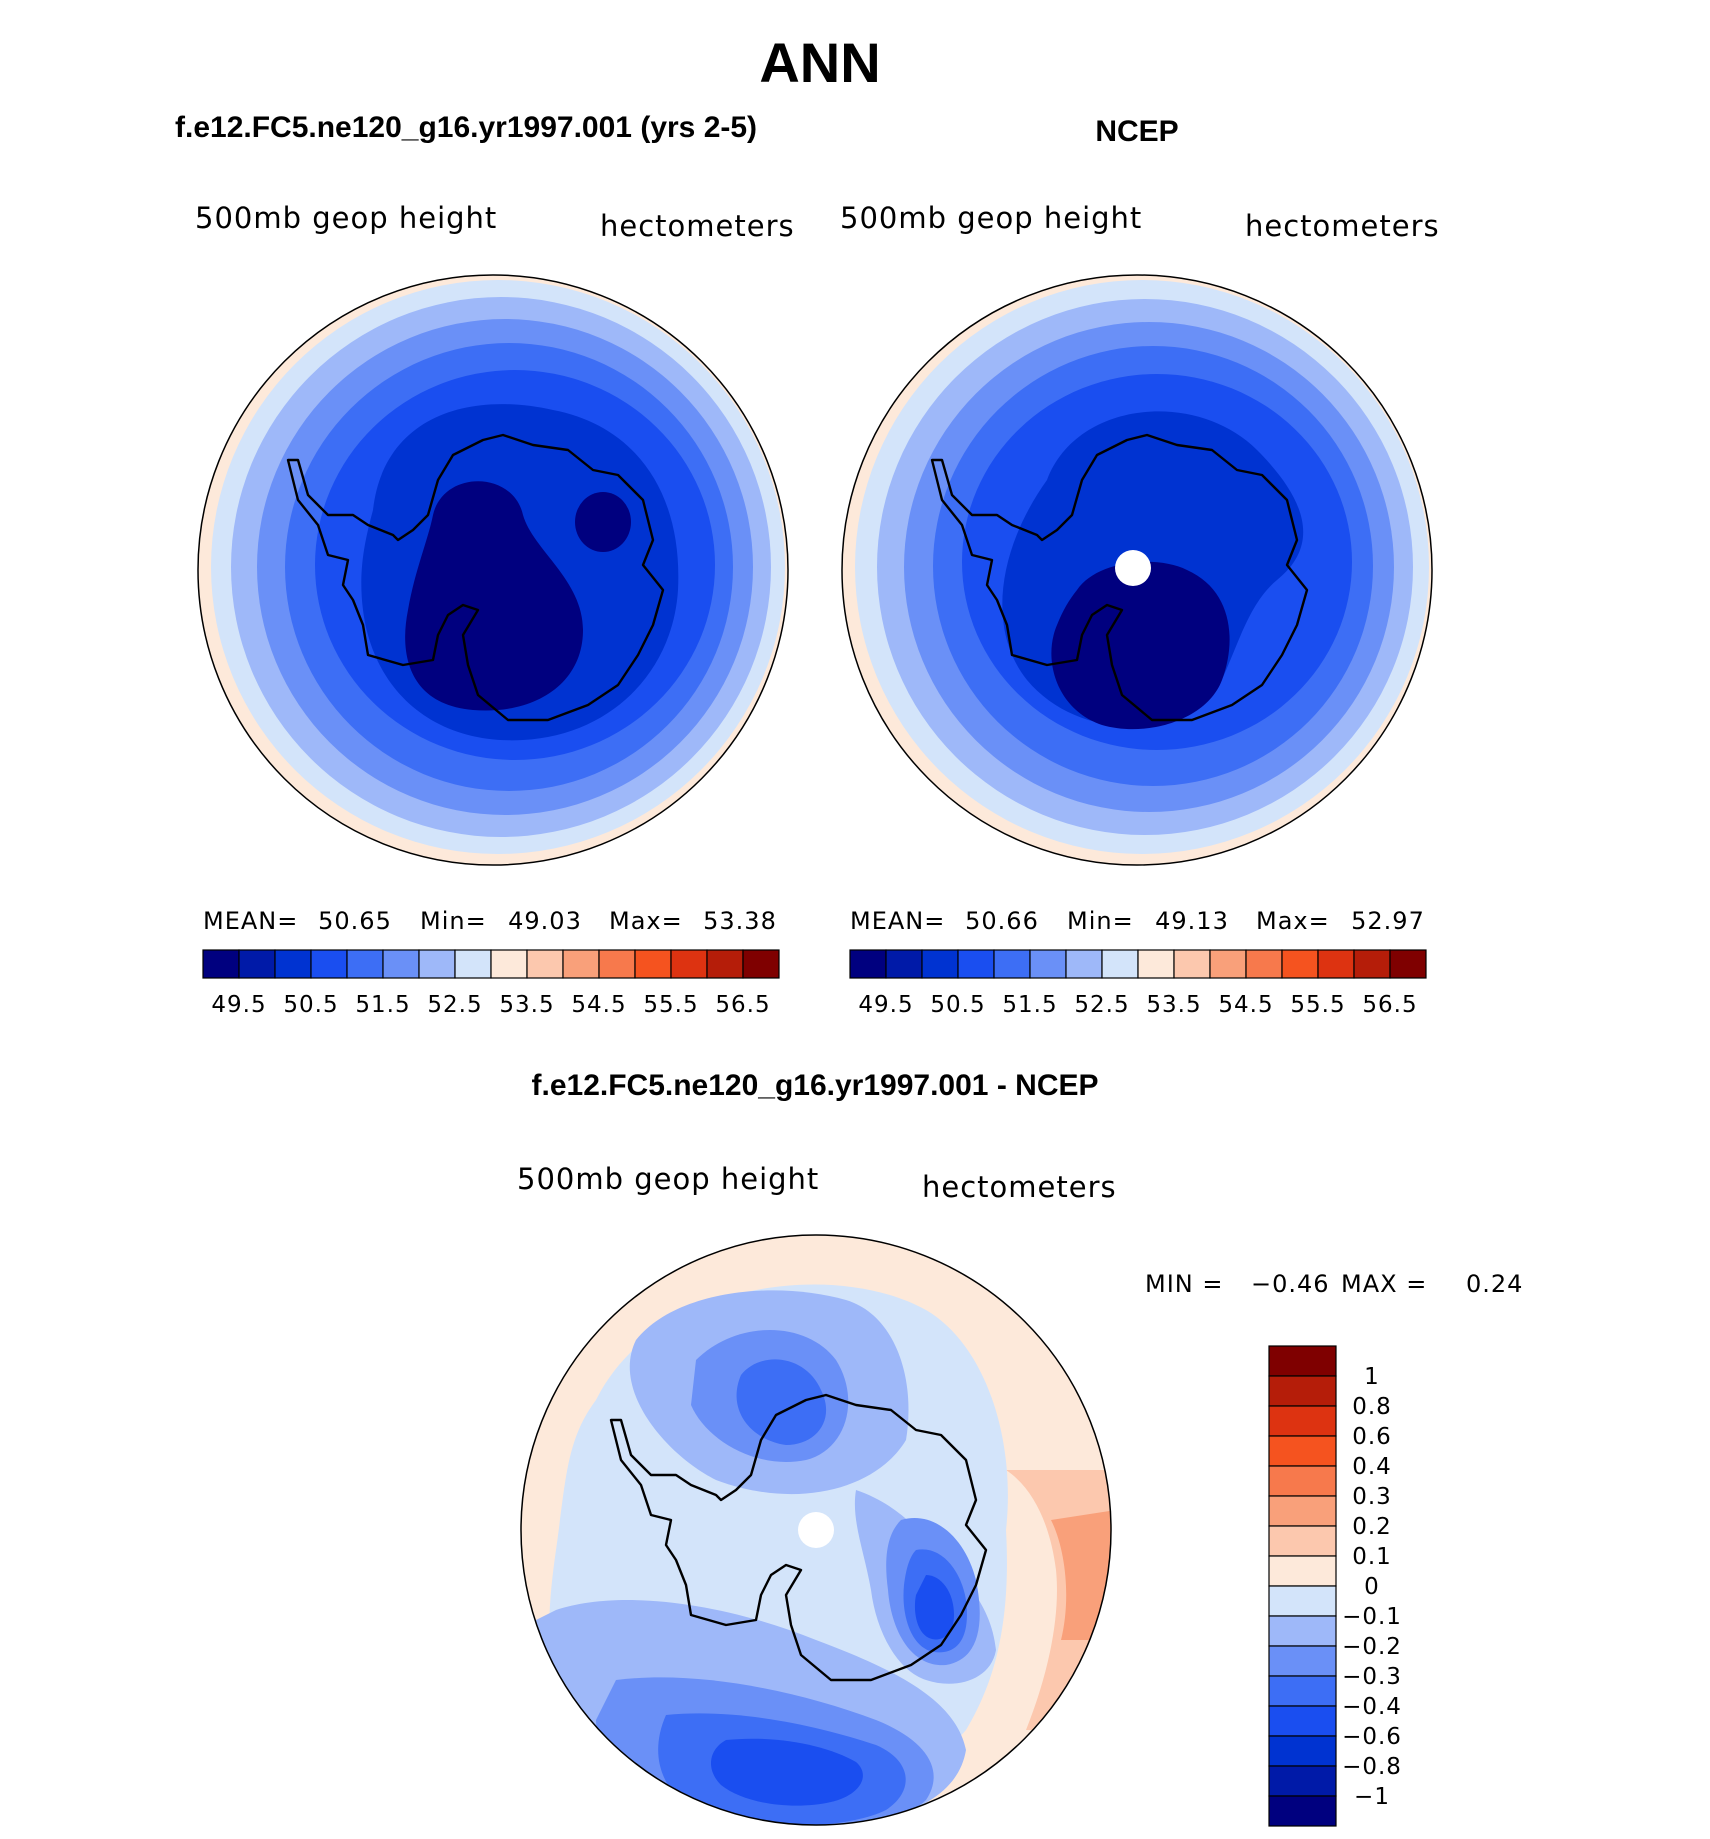 This screenshot has width=1710, height=1839. I want to click on colorbar-tick-label: 50.5, so click(310, 1005).